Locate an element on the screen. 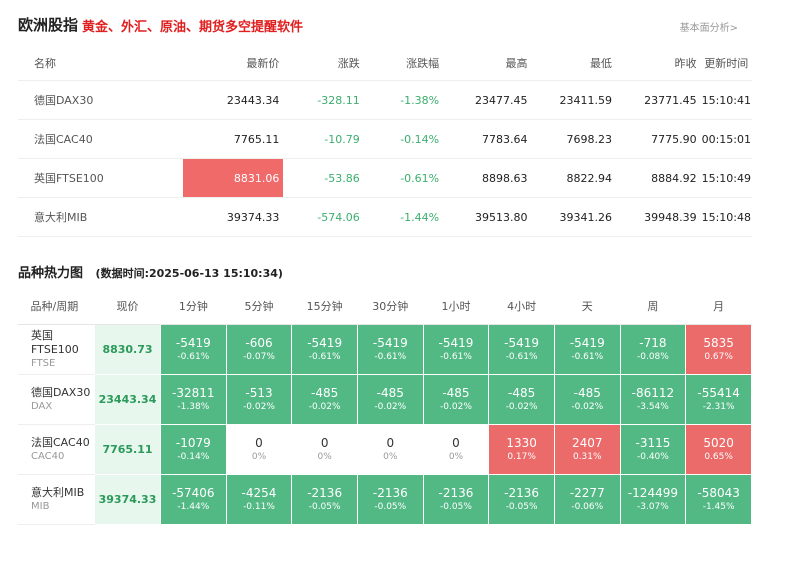  promo-link: 黄金、外汇、原油、期货多空提醒软件 is located at coordinates (193, 27).